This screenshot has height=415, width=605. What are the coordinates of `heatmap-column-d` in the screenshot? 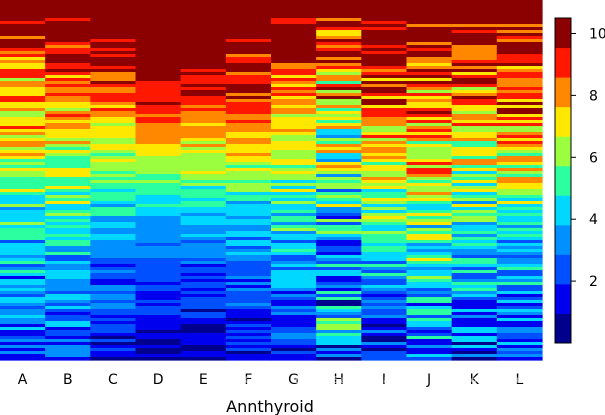 It's located at (158, 180).